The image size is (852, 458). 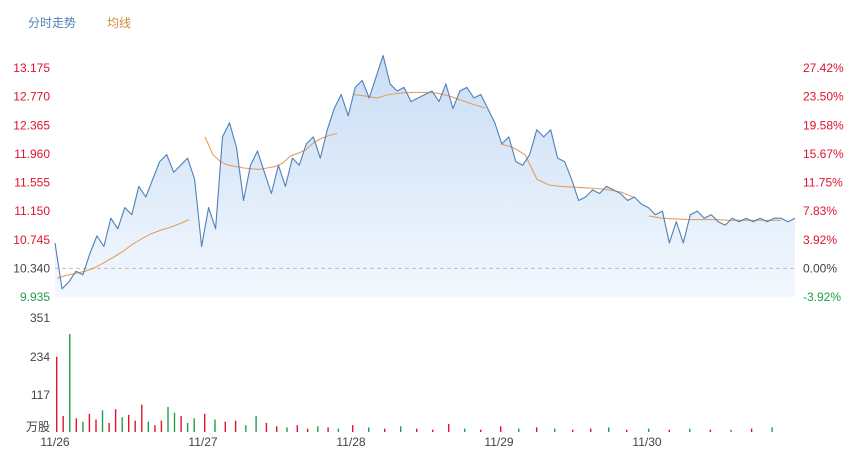 What do you see at coordinates (31, 268) in the screenshot?
I see `y-tick-left: 10.340` at bounding box center [31, 268].